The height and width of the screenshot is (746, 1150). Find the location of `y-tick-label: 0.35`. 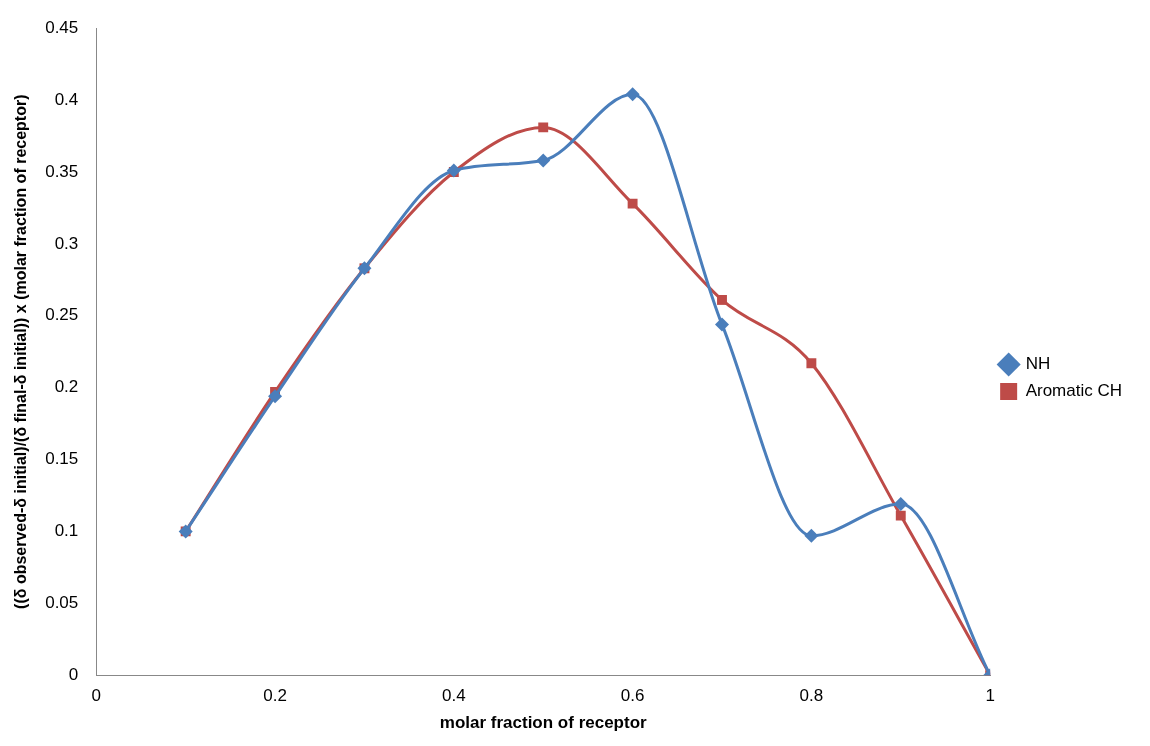

y-tick-label: 0.35 is located at coordinates (62, 171).